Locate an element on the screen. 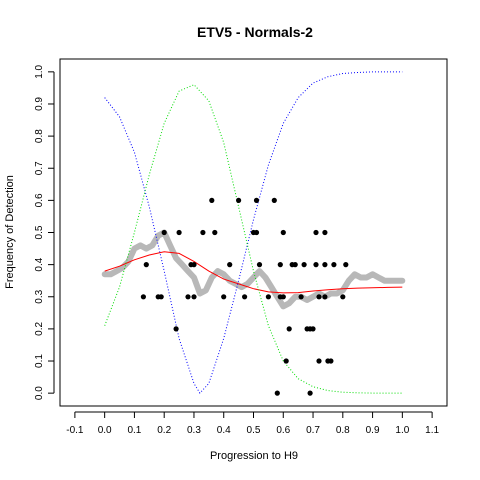 The image size is (480, 480). y-axis: 0.0 0.1 0.2 0.3 0.4 0.5 0.6 0.7 0.8 0.9 1.0 is located at coordinates (44, 232).